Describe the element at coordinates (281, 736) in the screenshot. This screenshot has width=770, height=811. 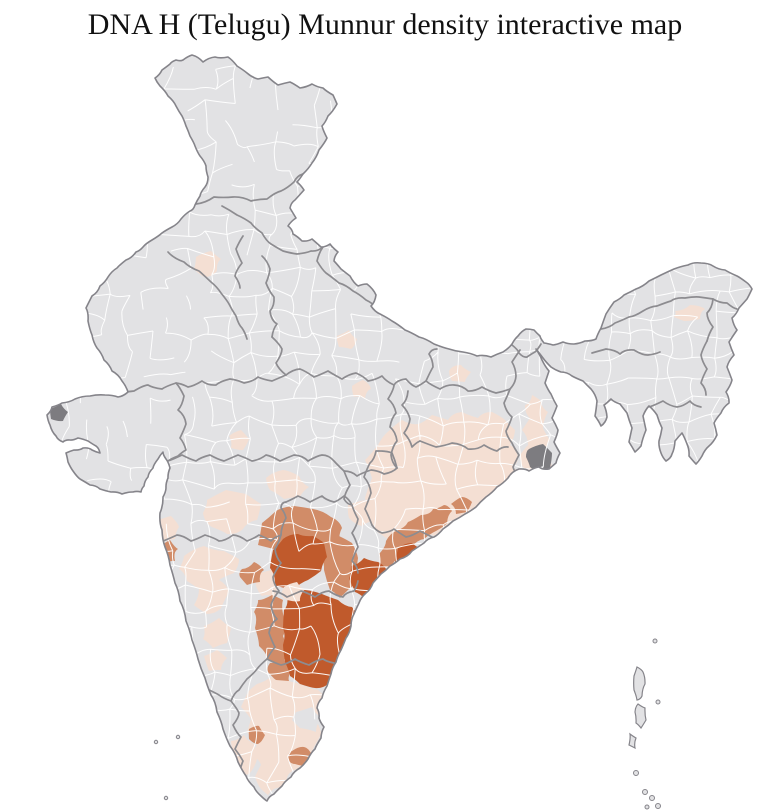
I see `region-tamil_nadu` at that location.